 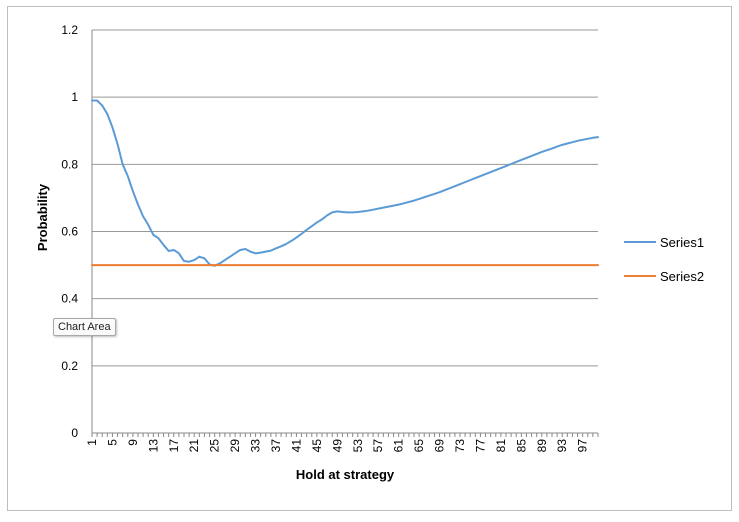 I want to click on x-tick-label: 97, so click(x=583, y=446).